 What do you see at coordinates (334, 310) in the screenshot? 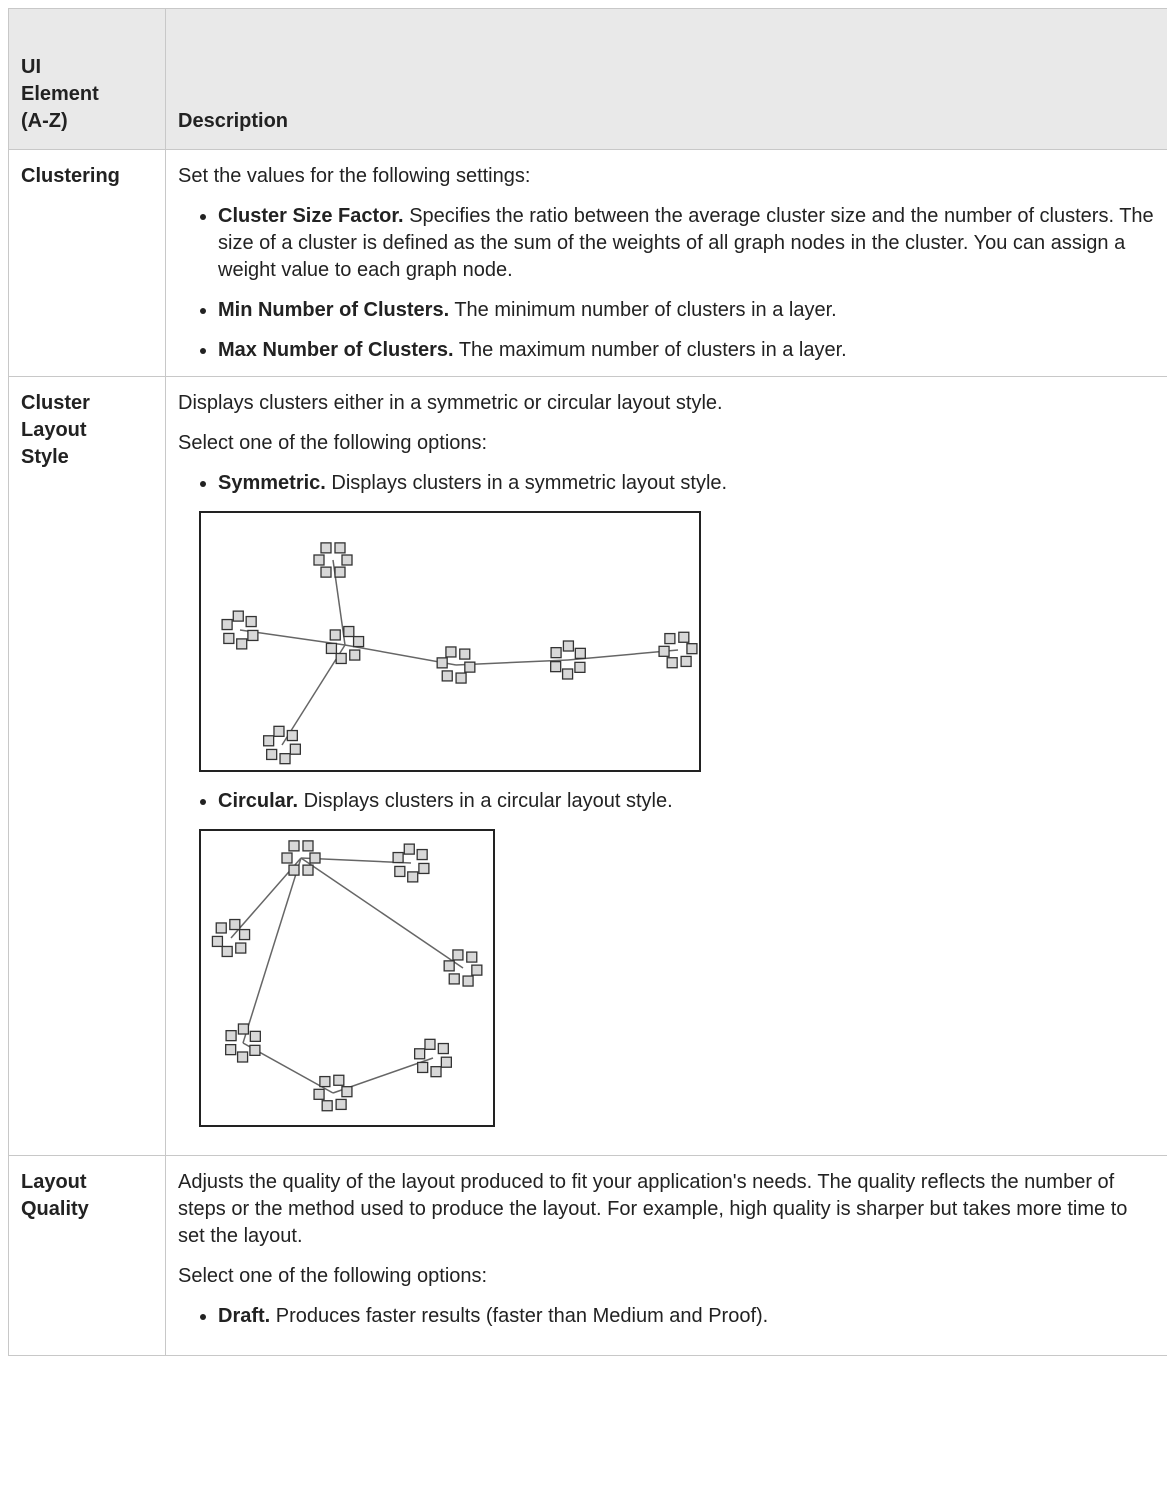
I see `term: Min Number of Clusters.` at bounding box center [334, 310].